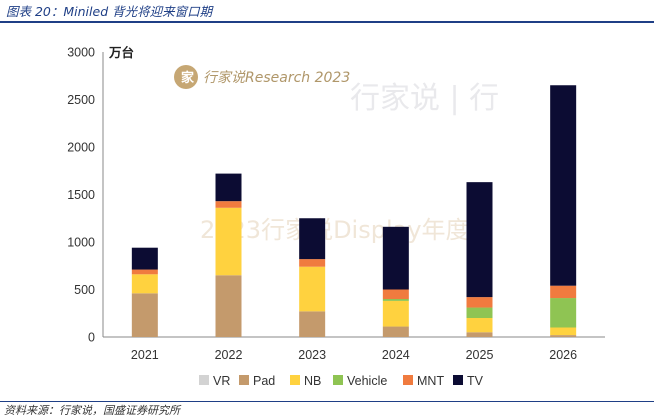  I want to click on bar-segment-mnt-2025, so click(479, 302).